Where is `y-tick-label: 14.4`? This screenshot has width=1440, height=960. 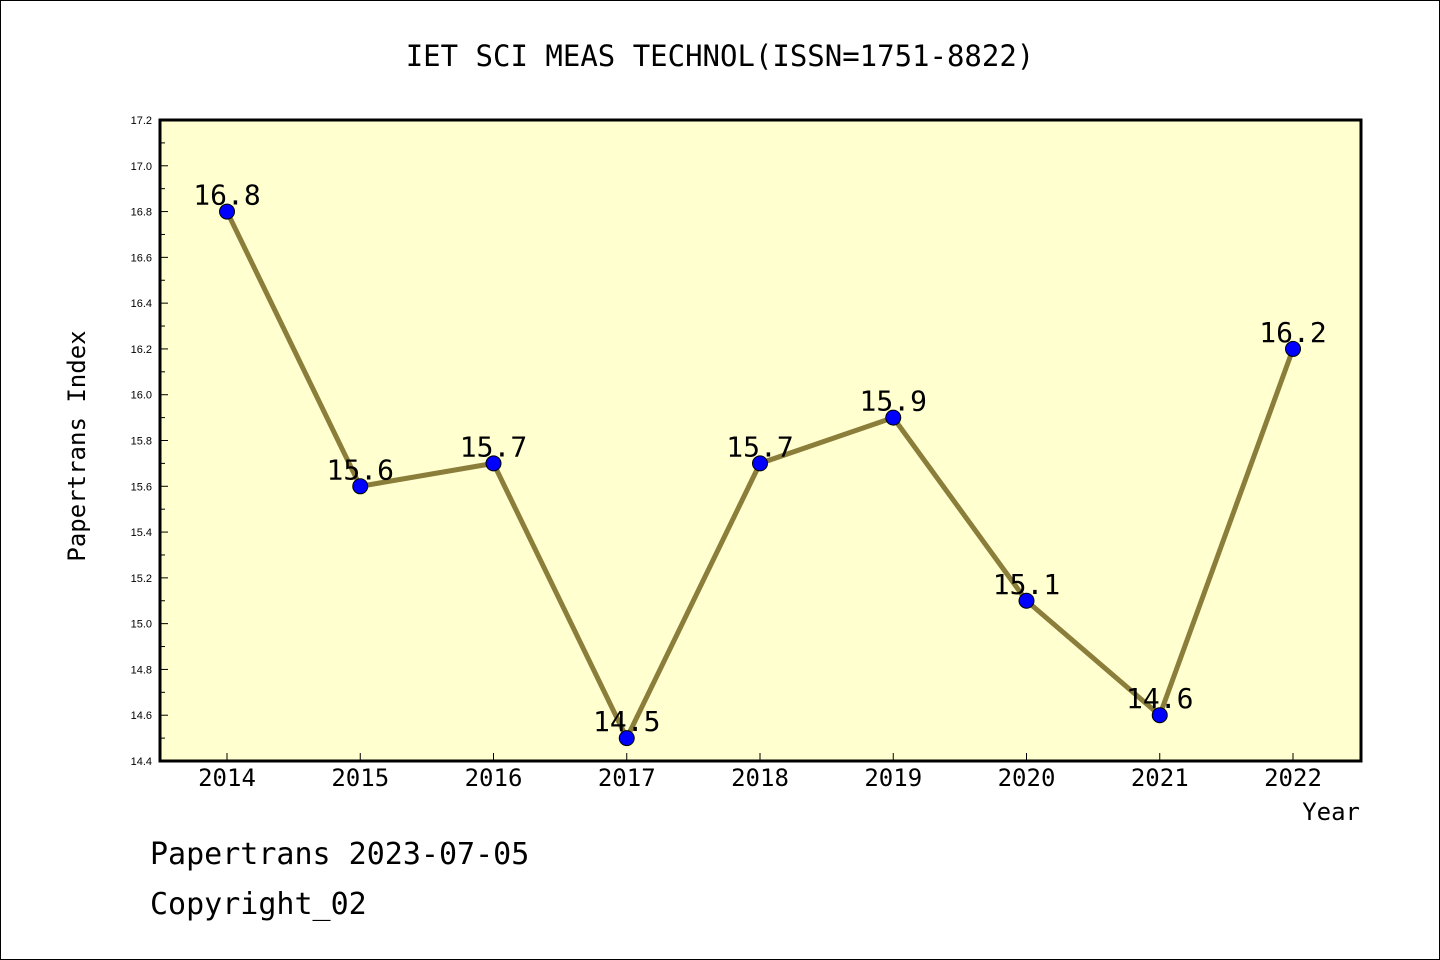
y-tick-label: 14.4 is located at coordinates (141, 762).